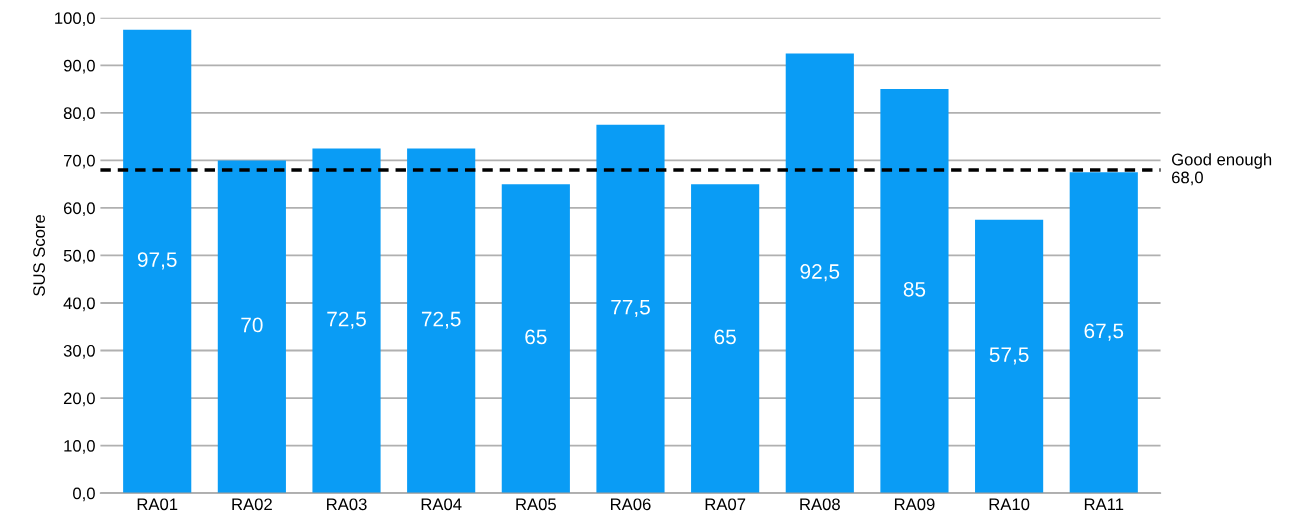  Describe the element at coordinates (79, 209) in the screenshot. I see `y-tick-label: 60,0` at that location.